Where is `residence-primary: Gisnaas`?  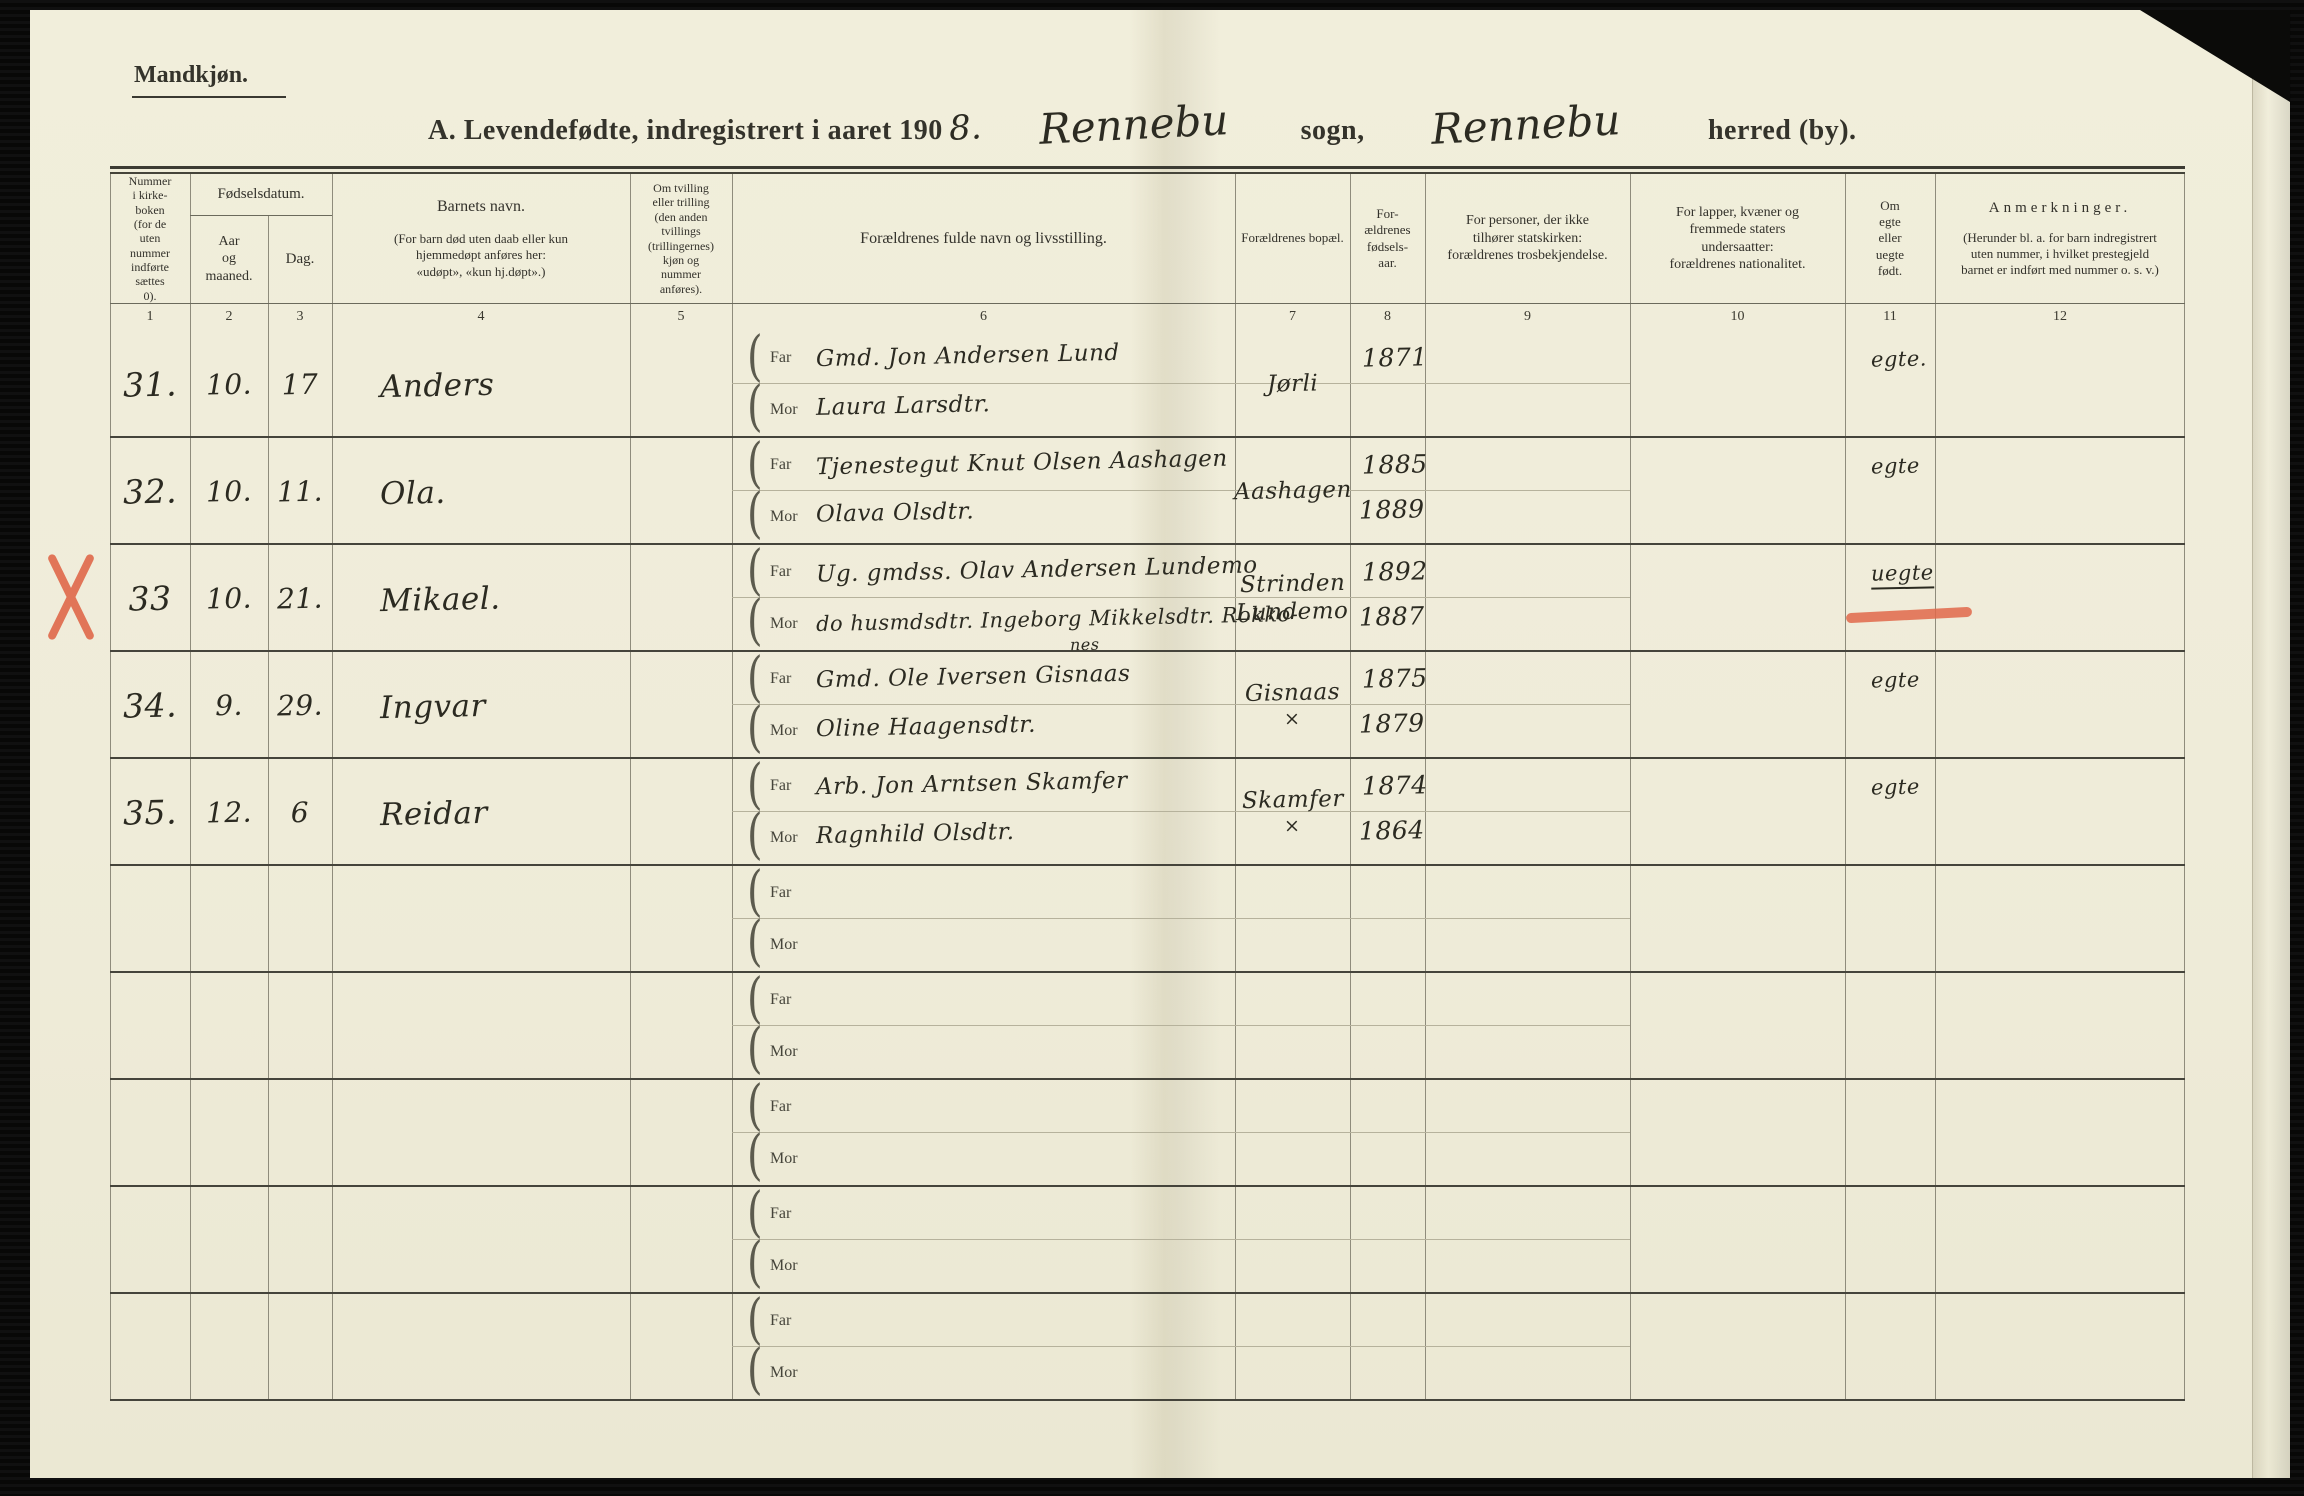 residence-primary: Gisnaas is located at coordinates (1292, 693).